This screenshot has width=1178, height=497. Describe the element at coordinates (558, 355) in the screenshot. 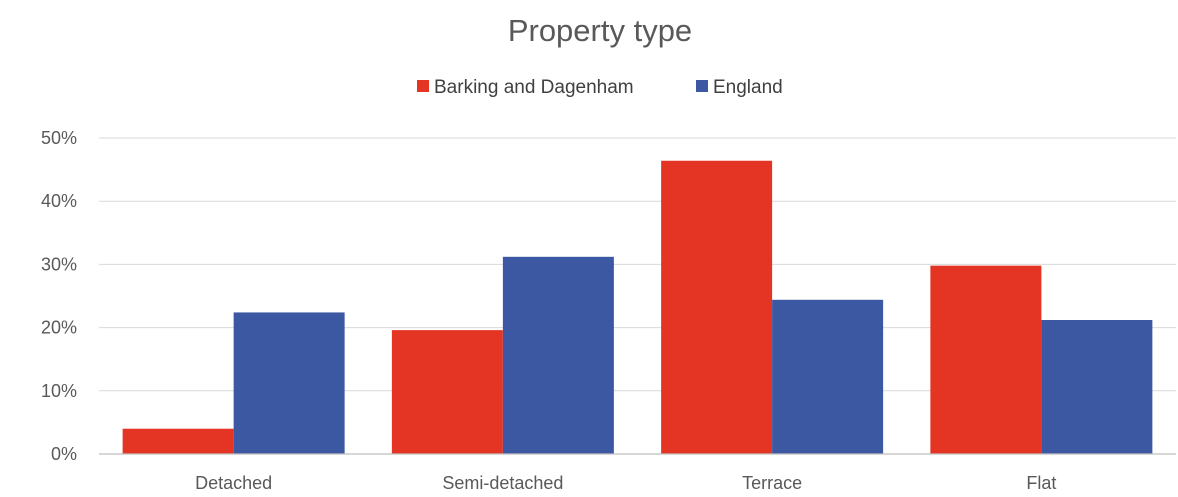

I see `bar-england-semi-detached` at that location.